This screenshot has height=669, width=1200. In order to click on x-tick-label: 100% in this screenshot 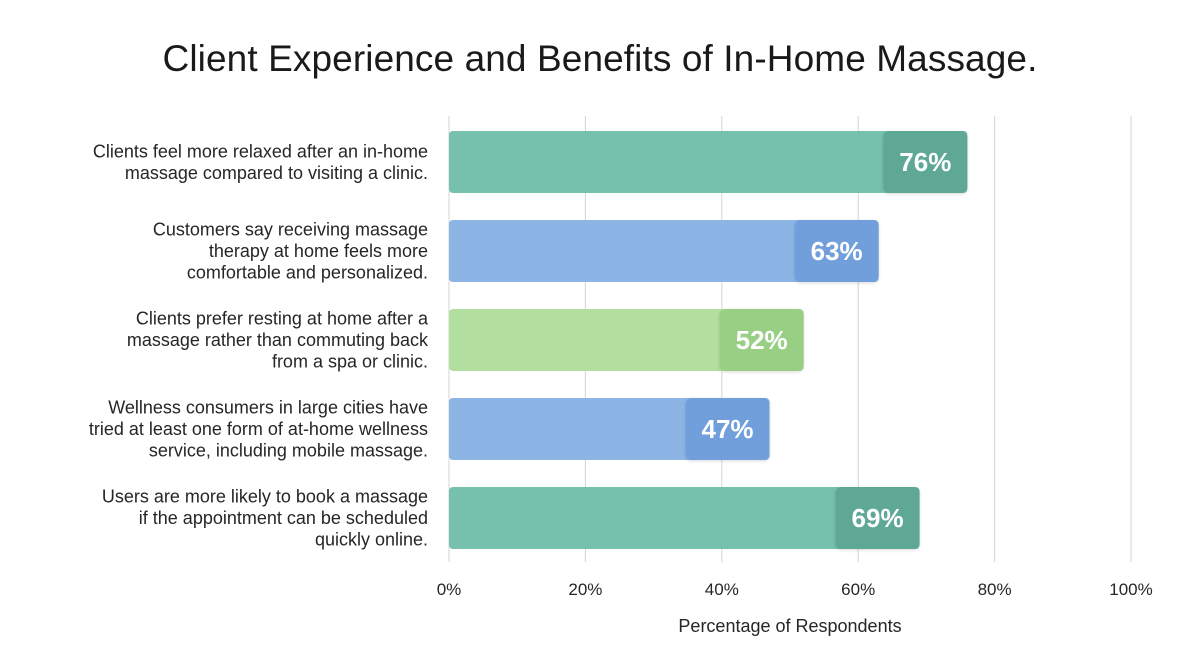, I will do `click(1130, 589)`.